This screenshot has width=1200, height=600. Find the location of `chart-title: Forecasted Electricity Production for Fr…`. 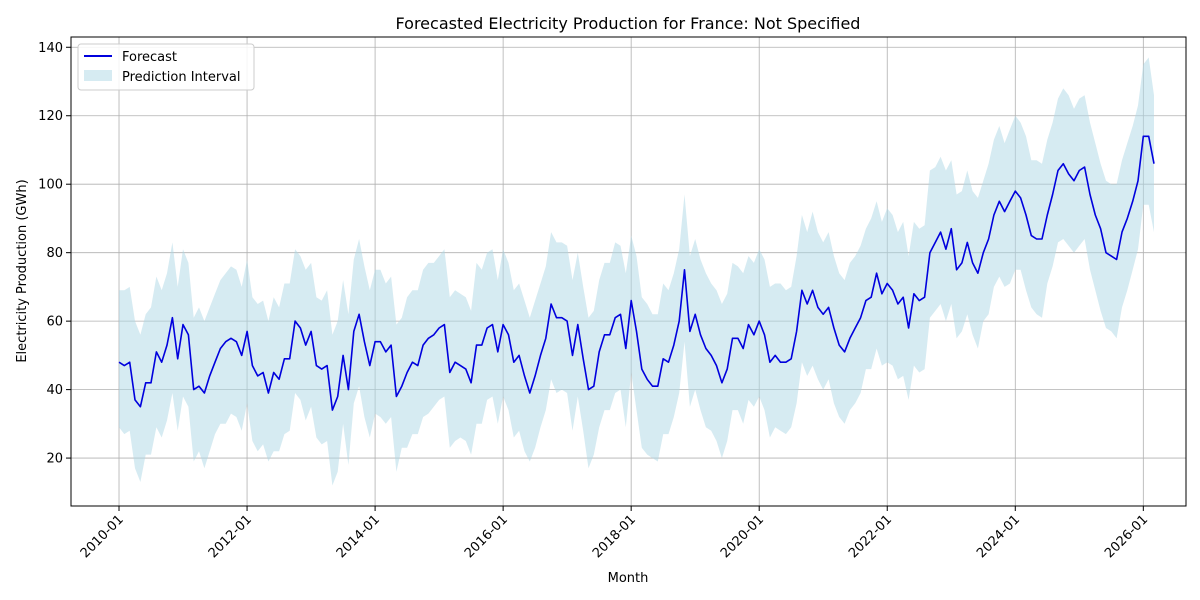

chart-title: Forecasted Electricity Production for Fr… is located at coordinates (628, 23).